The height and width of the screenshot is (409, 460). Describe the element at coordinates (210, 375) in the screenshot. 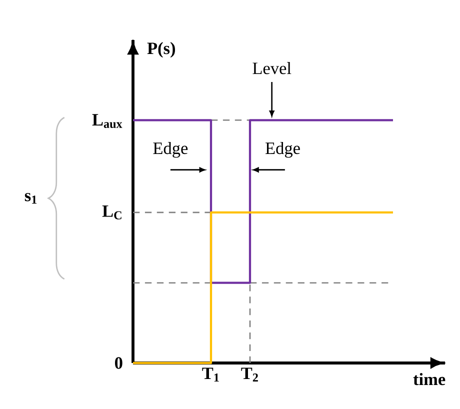

I see `x-tick-label: T$_{1}$` at that location.